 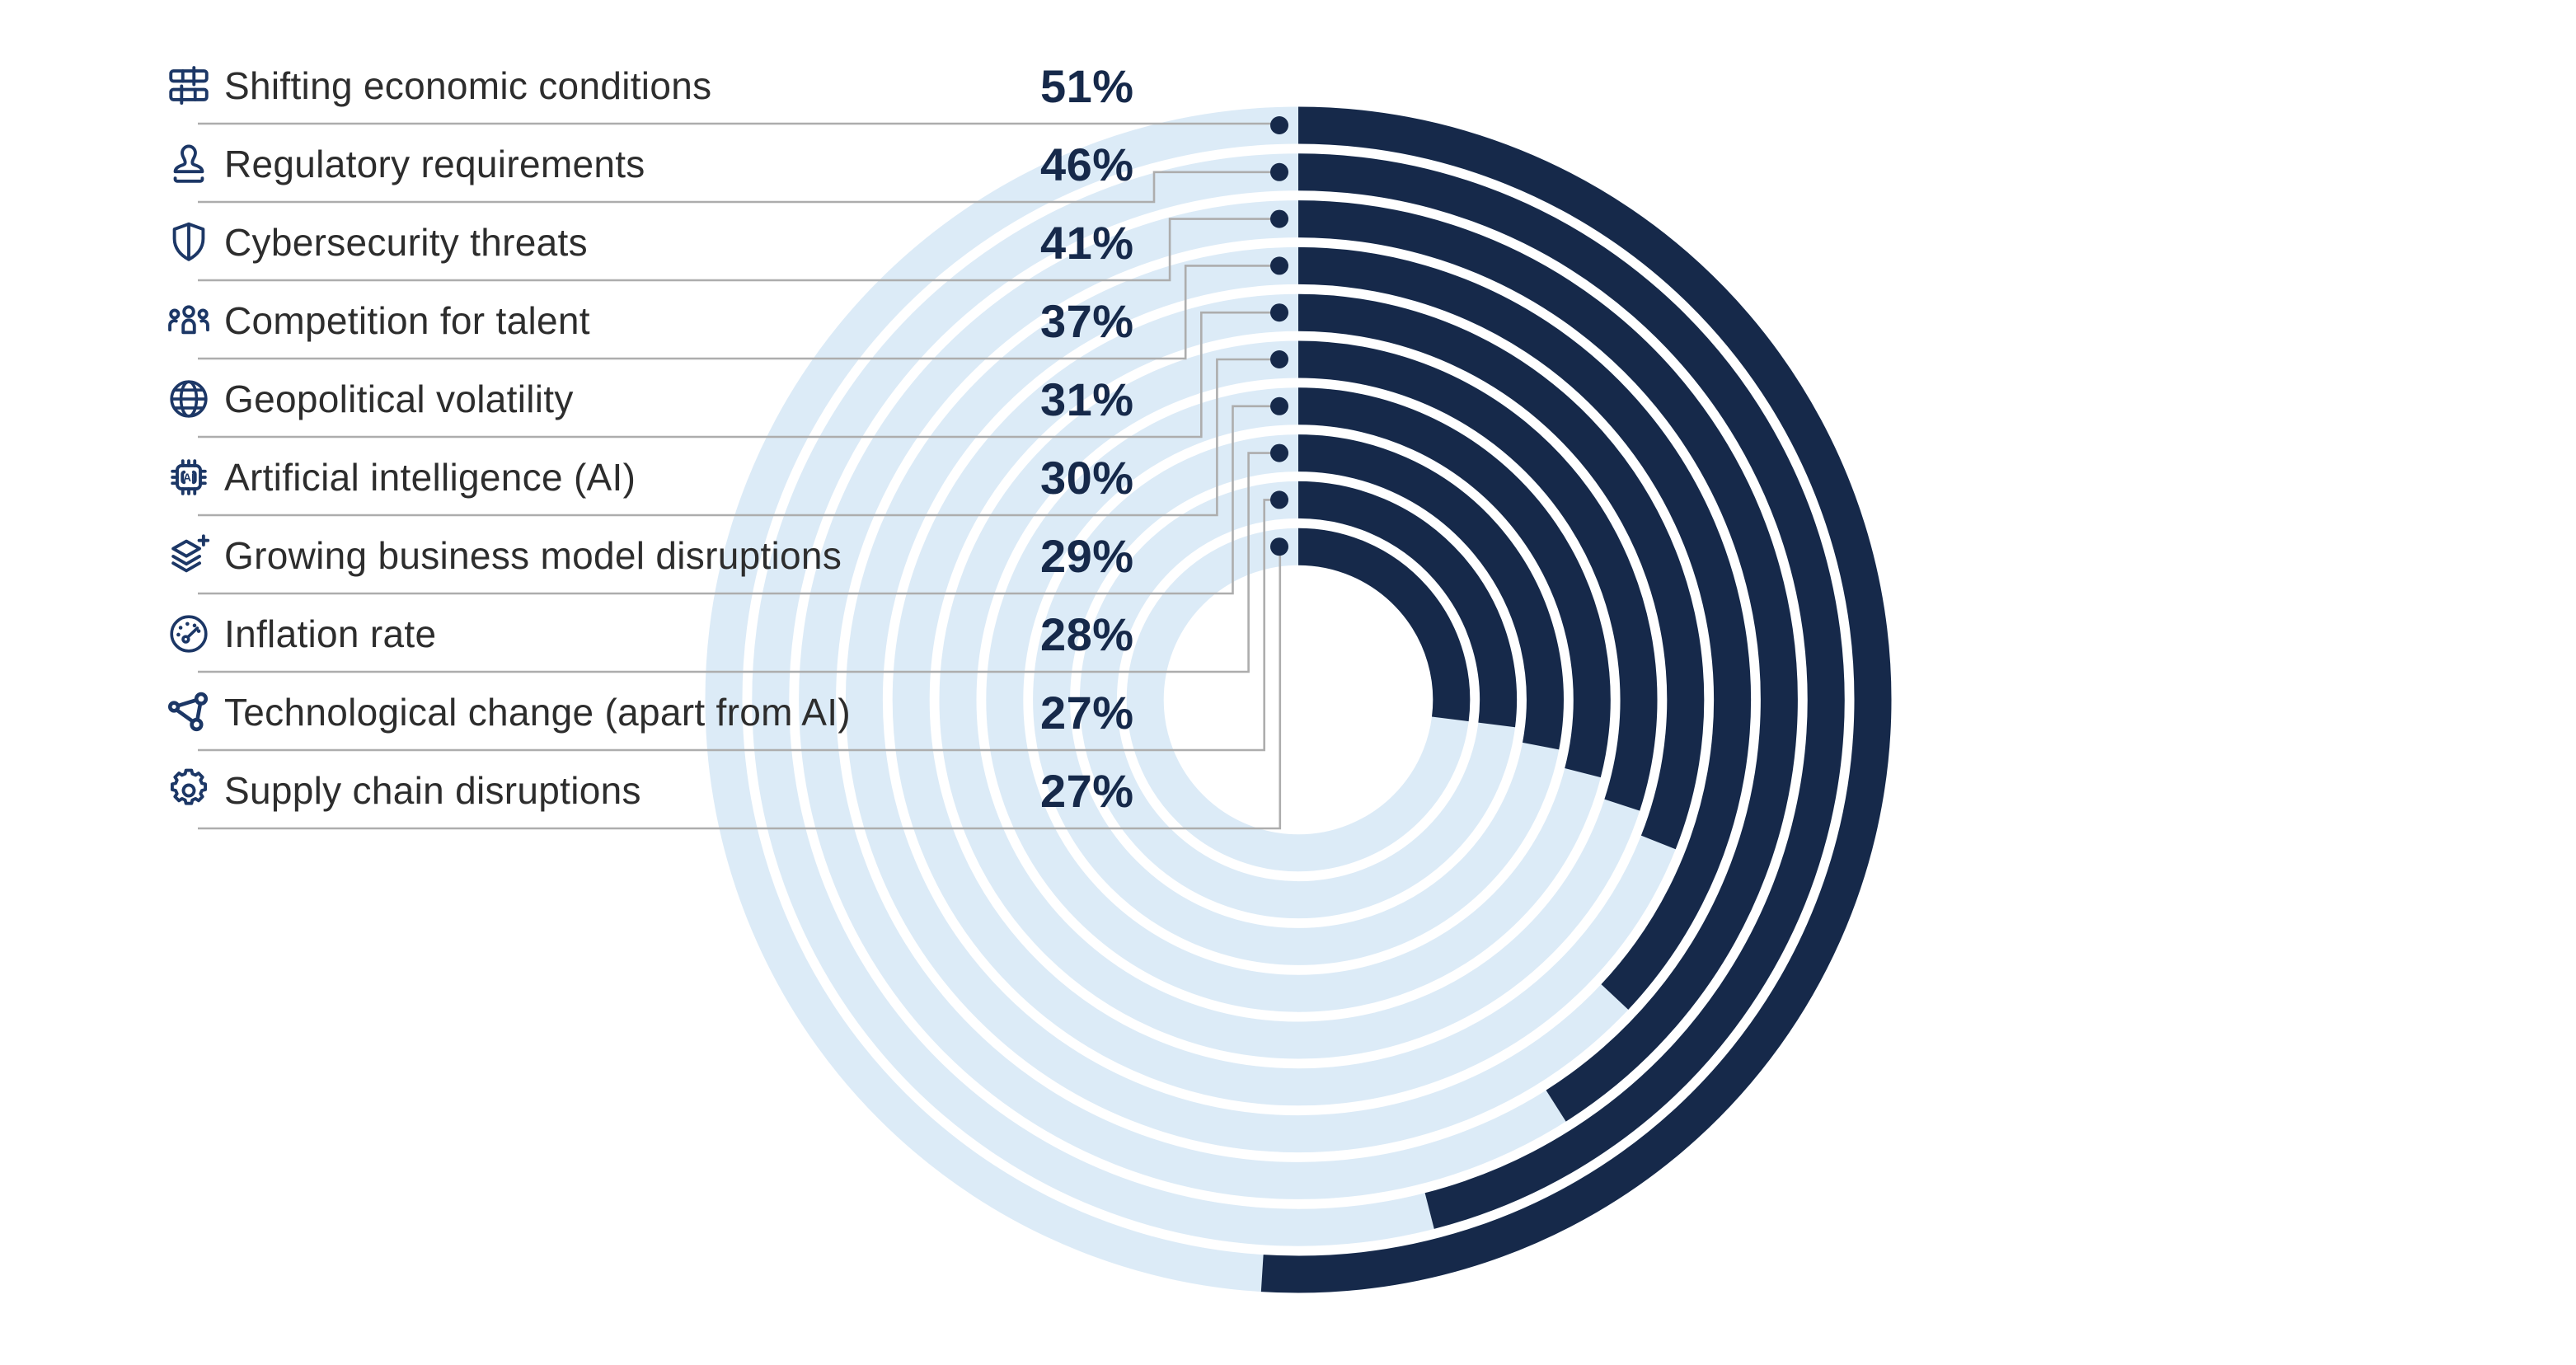 What do you see at coordinates (1087, 633) in the screenshot?
I see `risk-value: 28%` at bounding box center [1087, 633].